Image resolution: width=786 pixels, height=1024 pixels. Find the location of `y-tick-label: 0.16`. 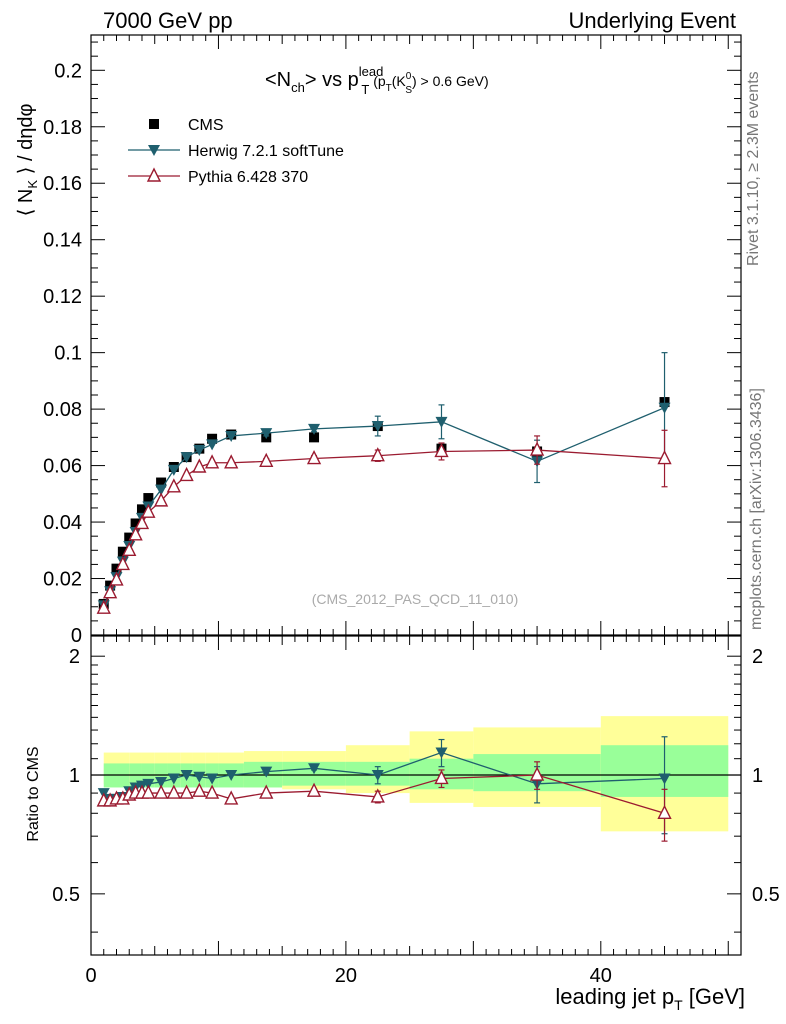

y-tick-label: 0.16 is located at coordinates (62, 184).